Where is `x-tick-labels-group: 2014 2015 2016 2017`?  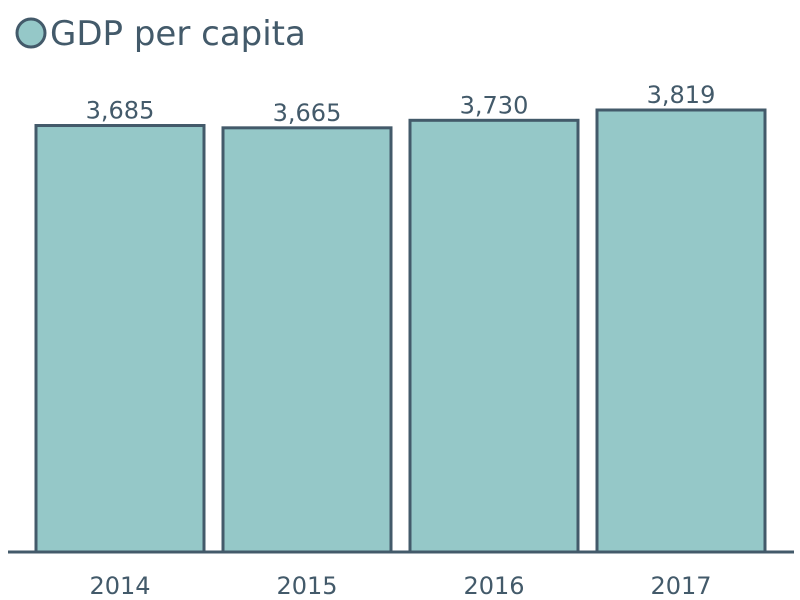
x-tick-labels-group: 2014 2015 2016 2017 is located at coordinates (400, 586).